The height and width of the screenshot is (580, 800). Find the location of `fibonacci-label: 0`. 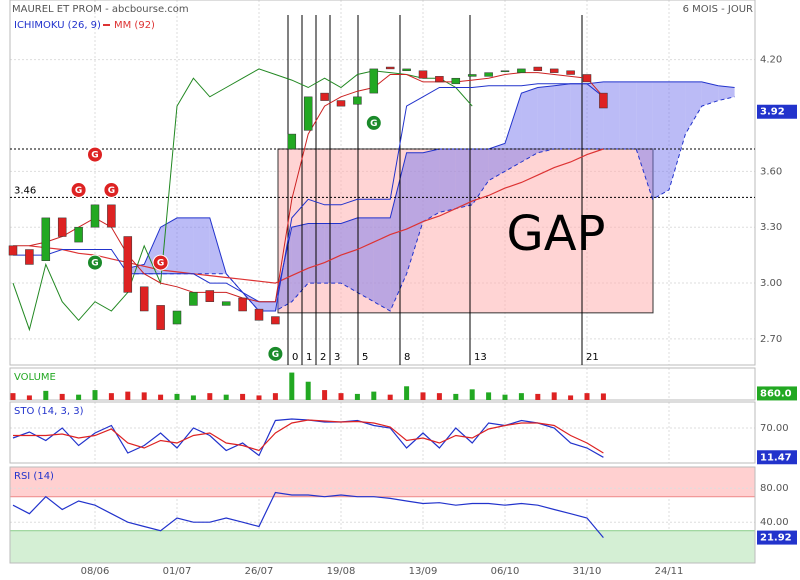

fibonacci-label: 0 is located at coordinates (295, 357).